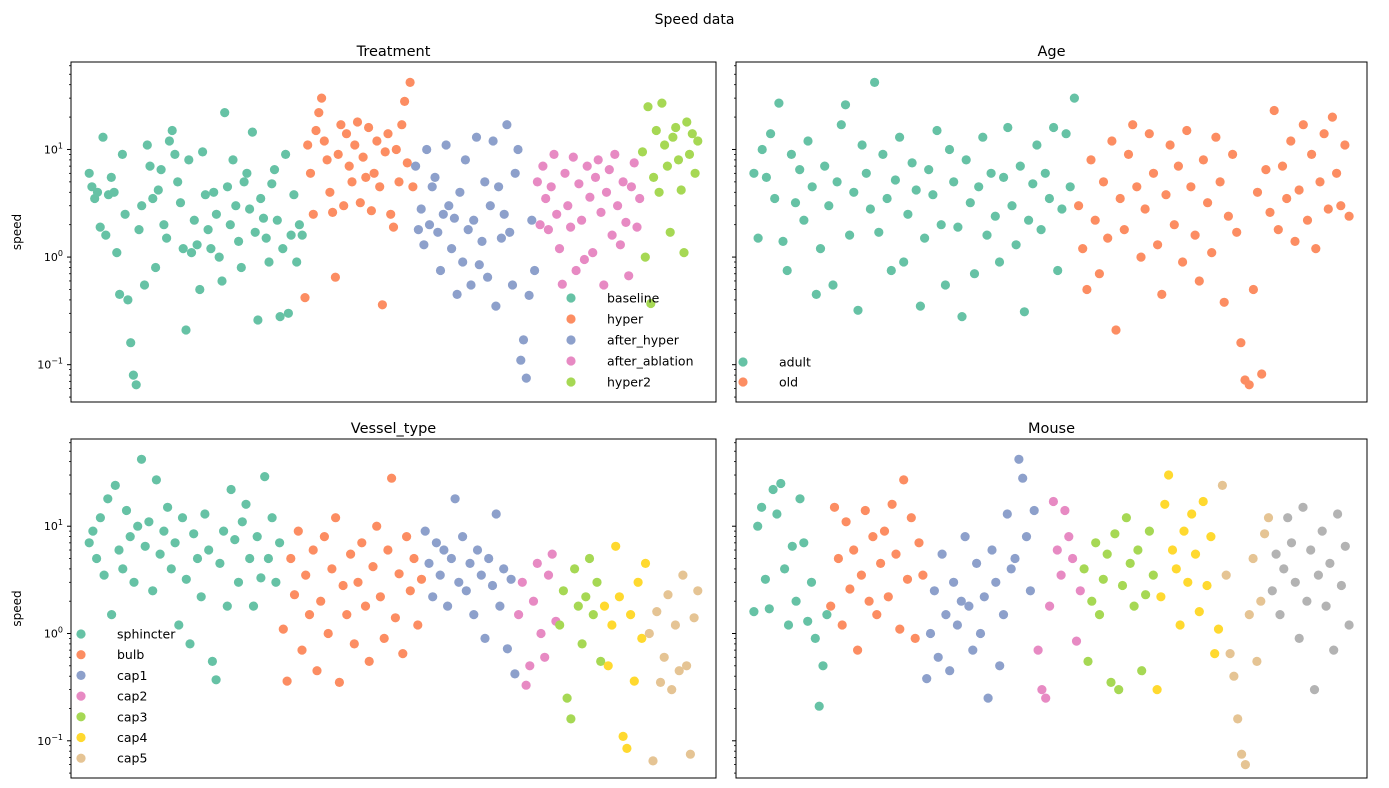  I want to click on legend-label: hyper2, so click(629, 382).